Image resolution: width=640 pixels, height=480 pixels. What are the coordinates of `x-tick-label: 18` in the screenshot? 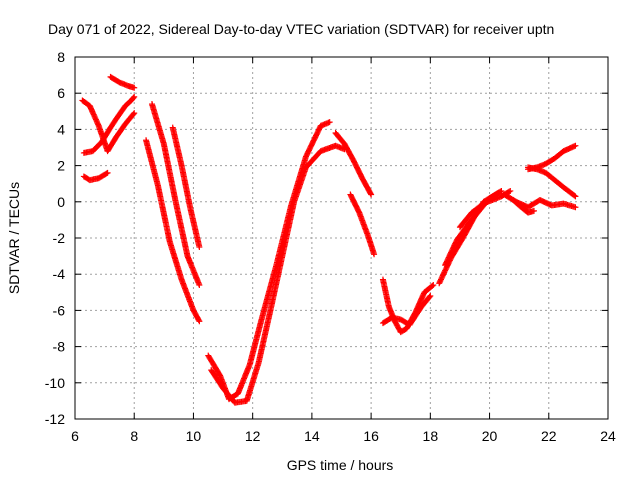 It's located at (431, 436).